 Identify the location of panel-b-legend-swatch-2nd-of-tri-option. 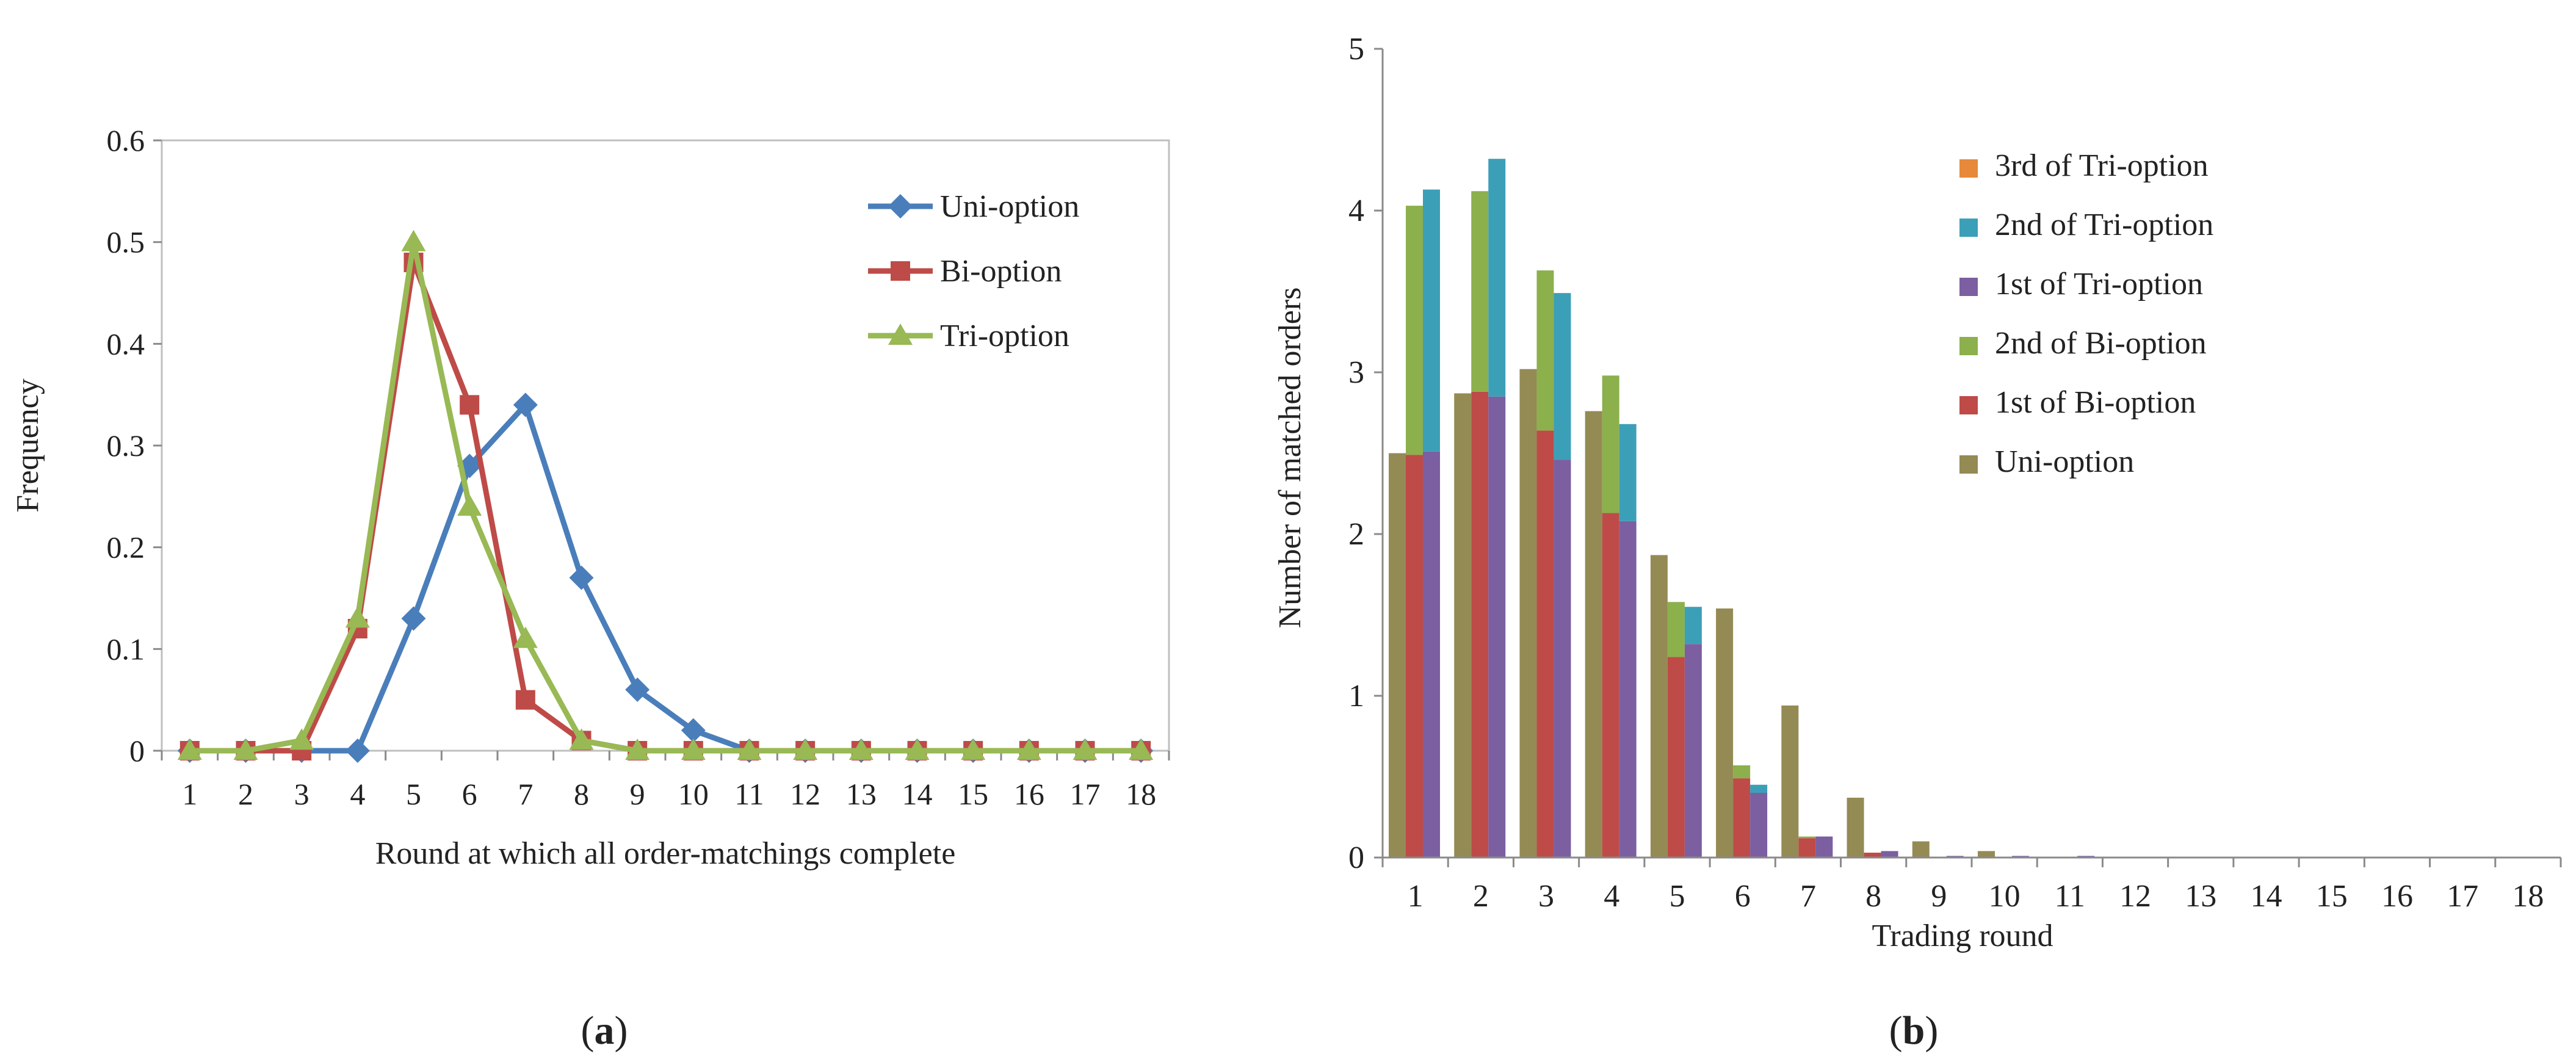
(1968, 228).